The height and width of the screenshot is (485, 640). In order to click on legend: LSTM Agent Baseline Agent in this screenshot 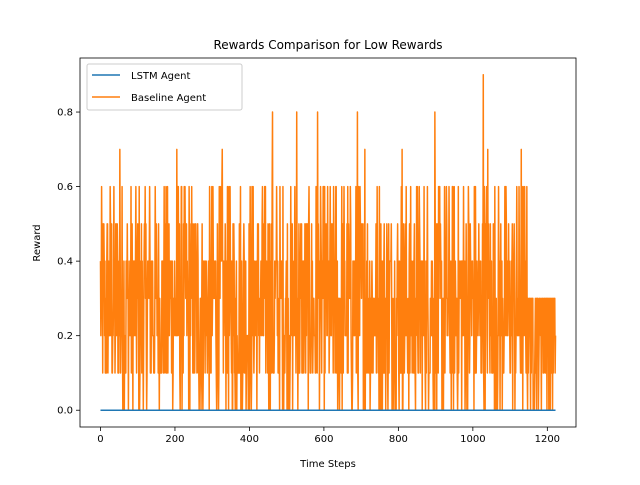, I will do `click(164, 87)`.